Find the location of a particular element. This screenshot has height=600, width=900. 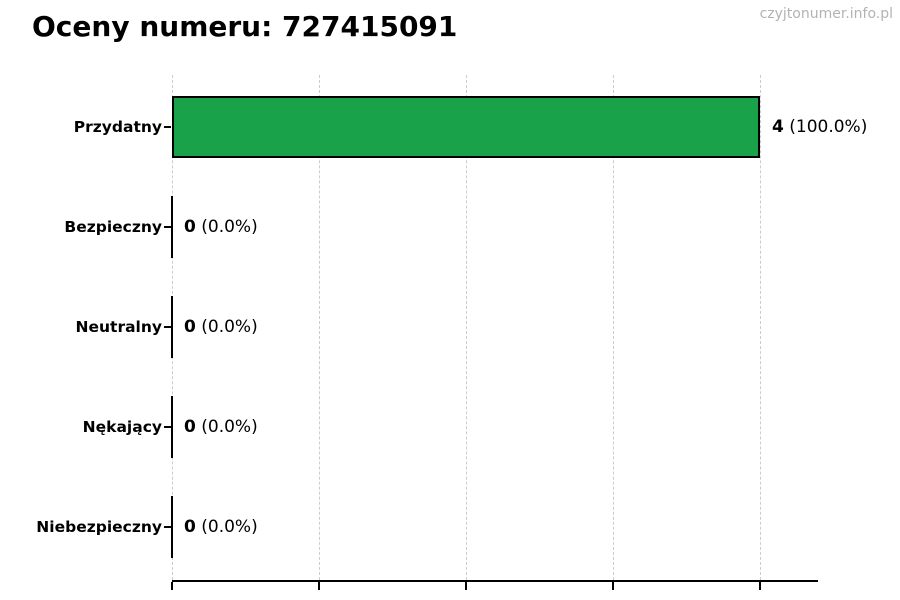

value-label-przydatny: 4 (100.0%) is located at coordinates (819, 127).